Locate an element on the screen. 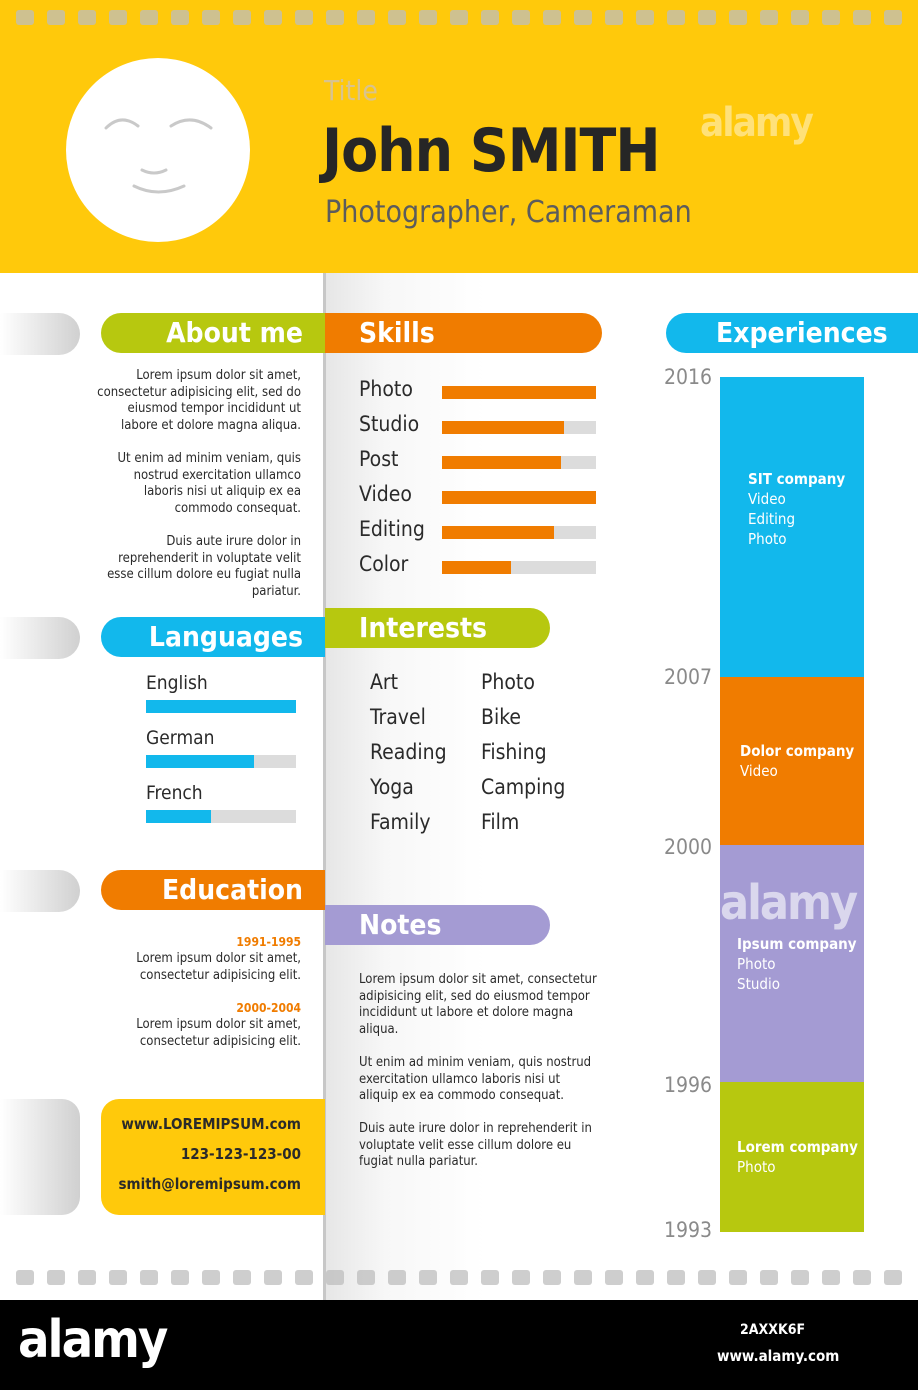  language-label: English is located at coordinates (177, 683).